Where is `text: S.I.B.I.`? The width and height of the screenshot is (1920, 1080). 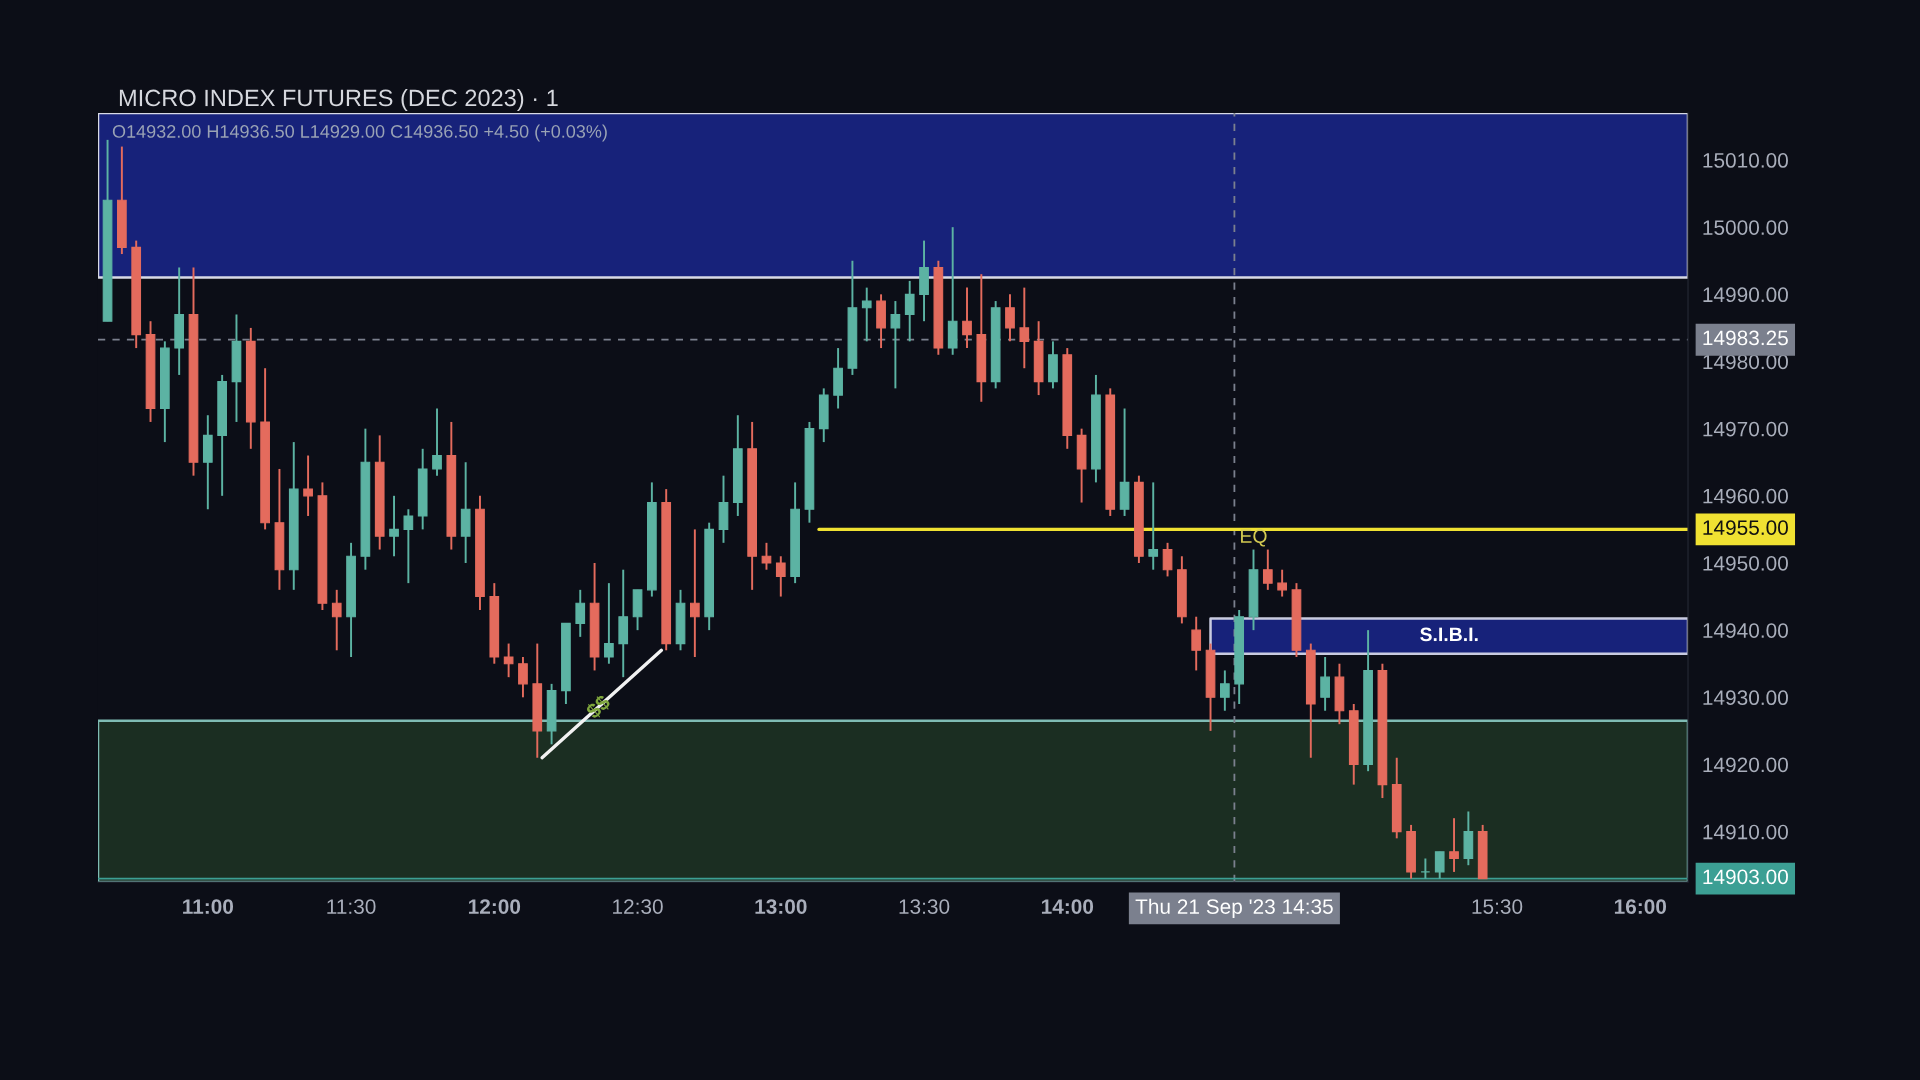
text: S.I.B.I. is located at coordinates (1449, 634).